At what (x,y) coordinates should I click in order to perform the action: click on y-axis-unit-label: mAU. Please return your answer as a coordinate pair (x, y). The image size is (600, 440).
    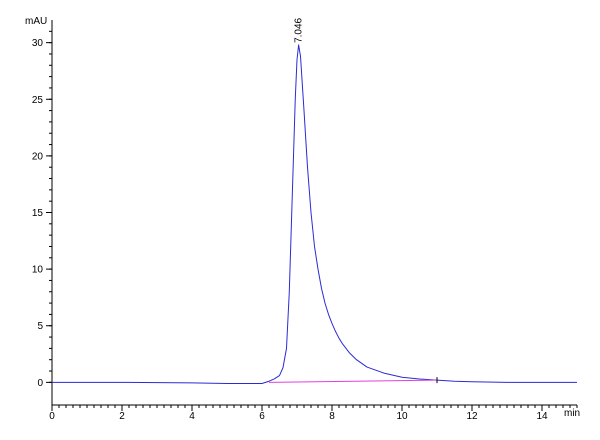
    Looking at the image, I should click on (36, 21).